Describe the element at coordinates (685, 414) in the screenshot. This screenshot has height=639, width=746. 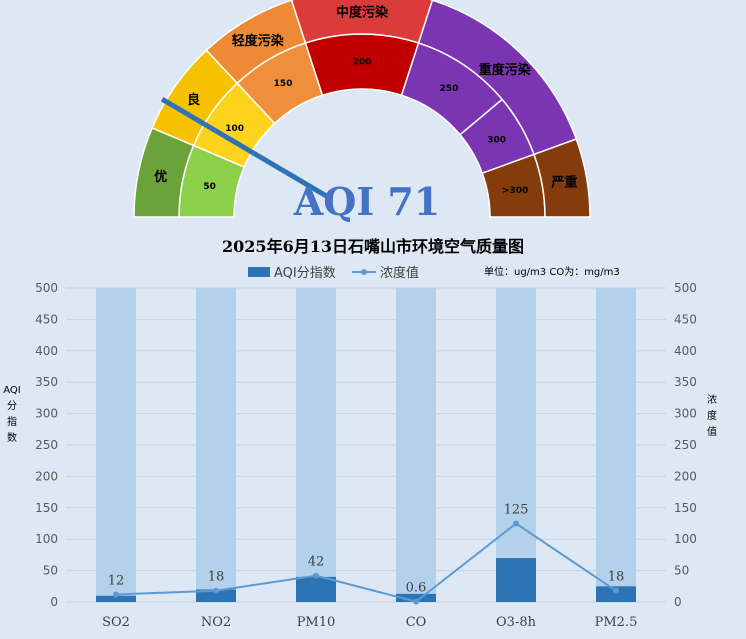
I see `y-tick-label-right: 300` at that location.